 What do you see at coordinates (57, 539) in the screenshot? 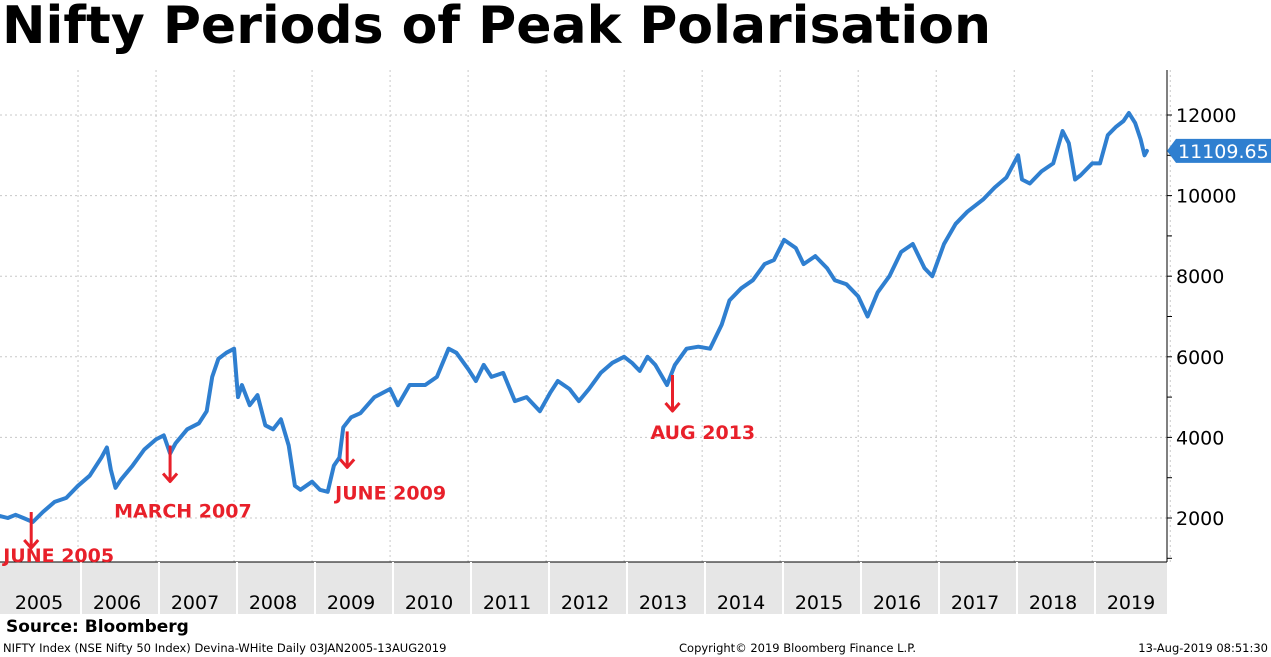
I see `annotation: JUNE 2005` at bounding box center [57, 539].